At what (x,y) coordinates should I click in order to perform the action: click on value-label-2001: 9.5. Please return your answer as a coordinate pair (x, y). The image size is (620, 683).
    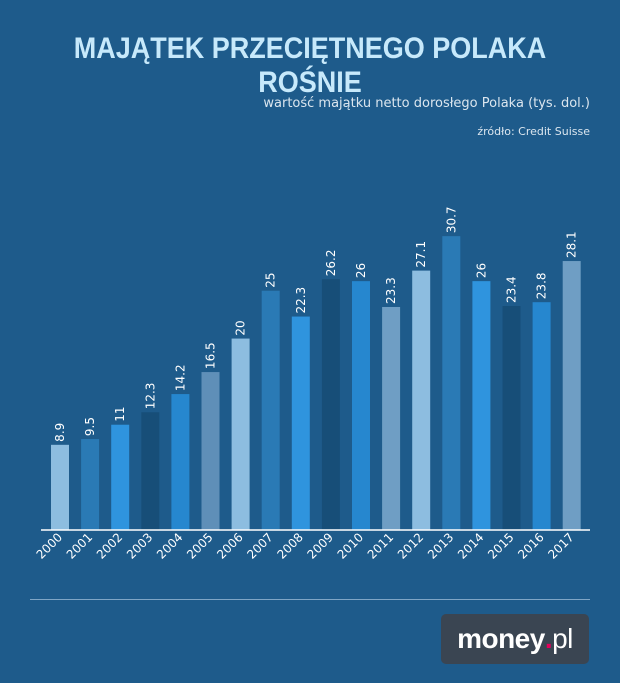
    Looking at the image, I should click on (90, 426).